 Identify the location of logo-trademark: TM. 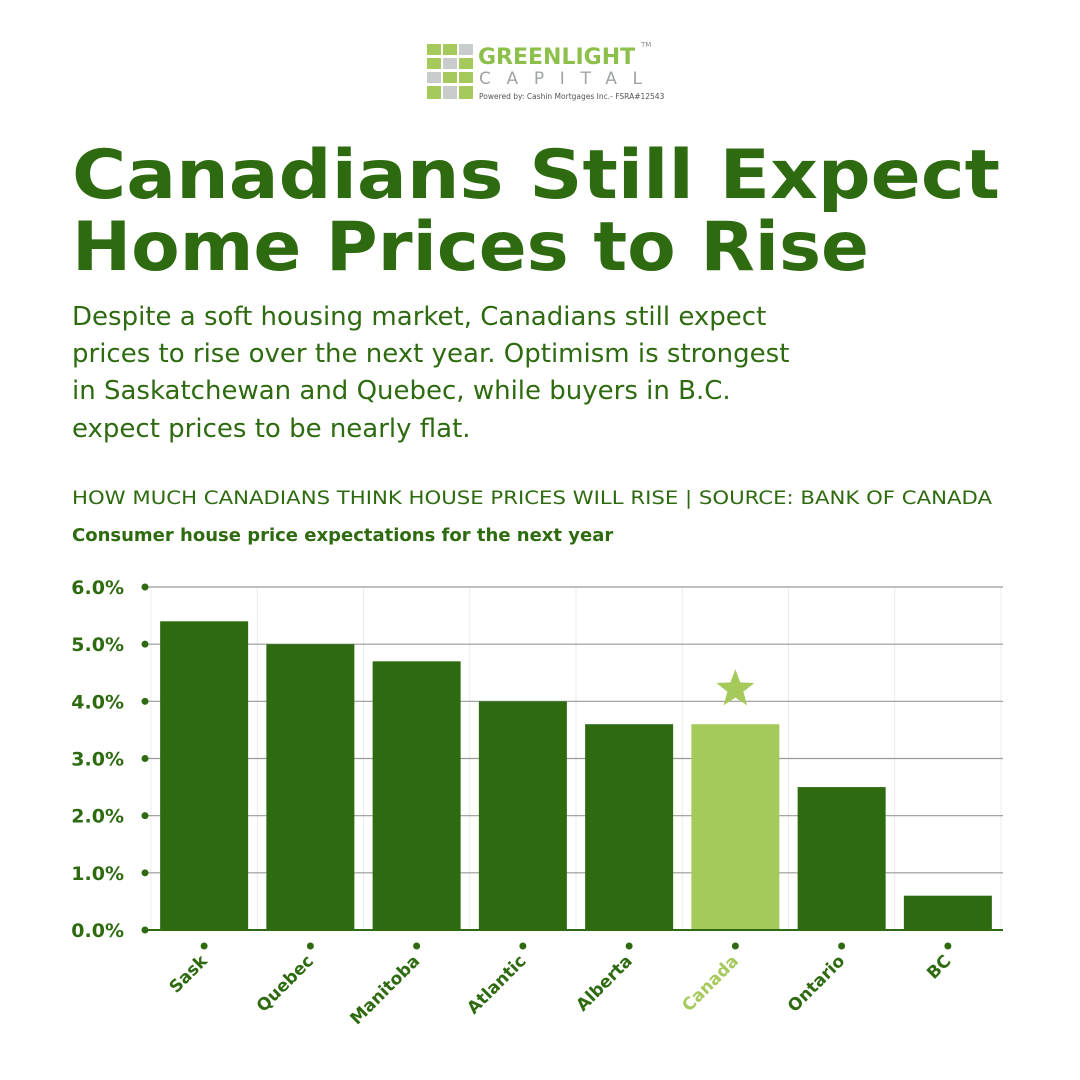
(645, 45).